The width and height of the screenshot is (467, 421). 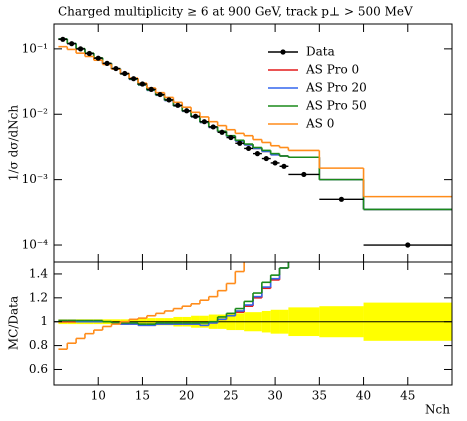 I want to click on legend-label: AS Pro 50, so click(x=336, y=106).